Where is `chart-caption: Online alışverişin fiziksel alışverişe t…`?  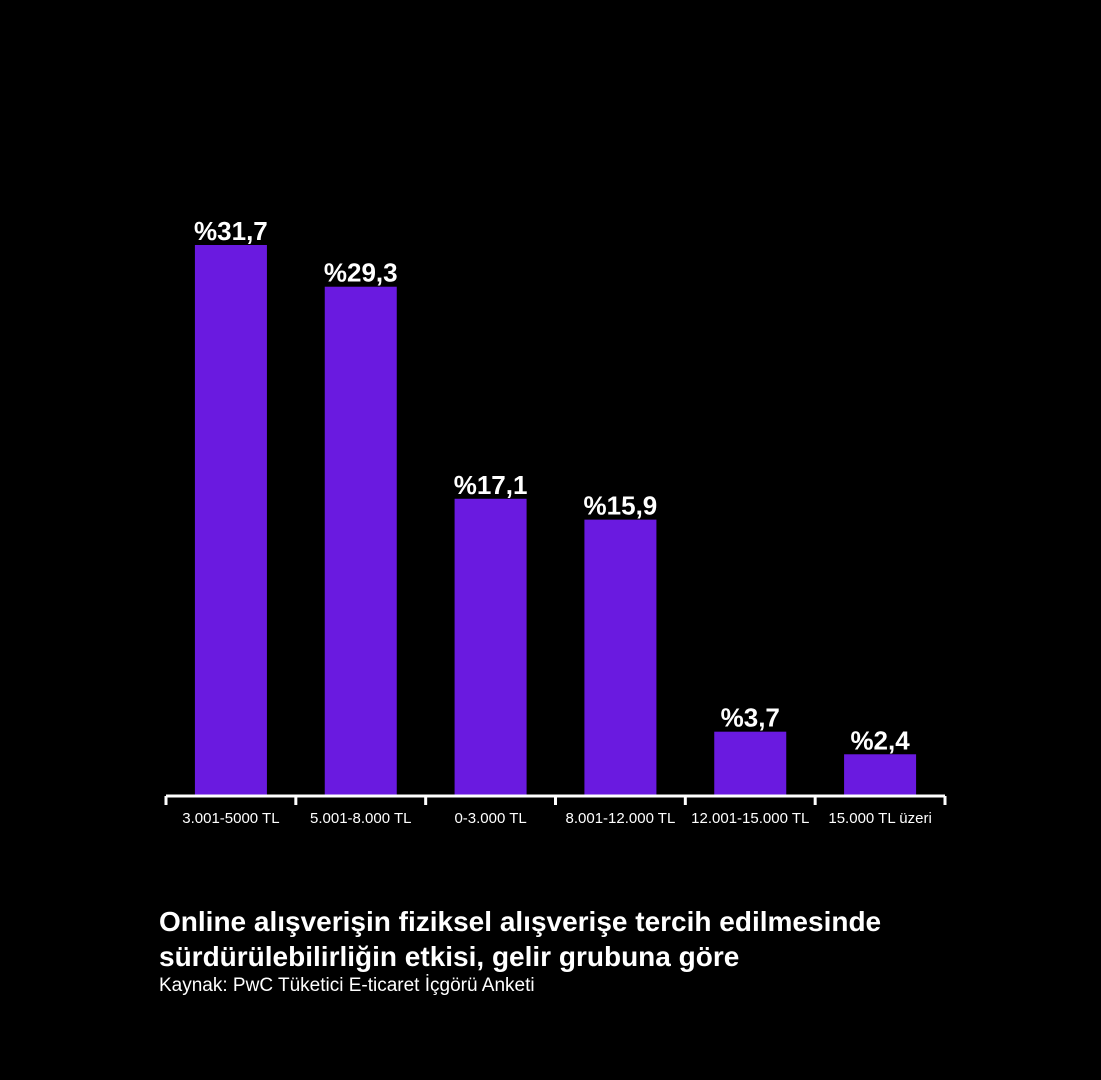
chart-caption: Online alışverişin fiziksel alışverişe t… is located at coordinates (609, 951).